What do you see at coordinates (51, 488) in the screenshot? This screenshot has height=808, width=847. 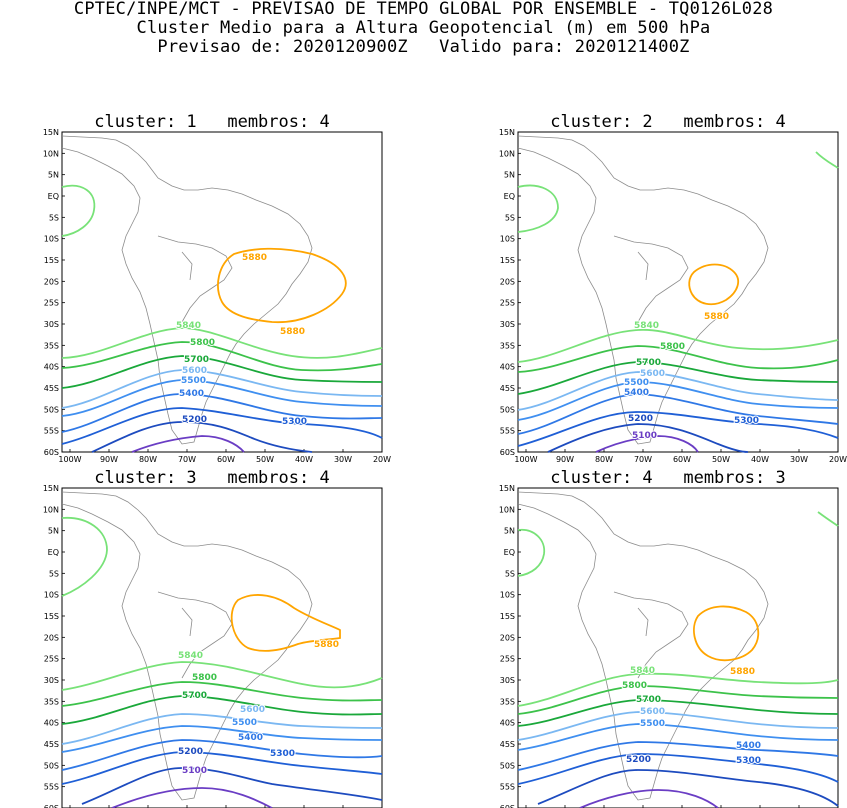 I see `lat-label: 15N` at bounding box center [51, 488].